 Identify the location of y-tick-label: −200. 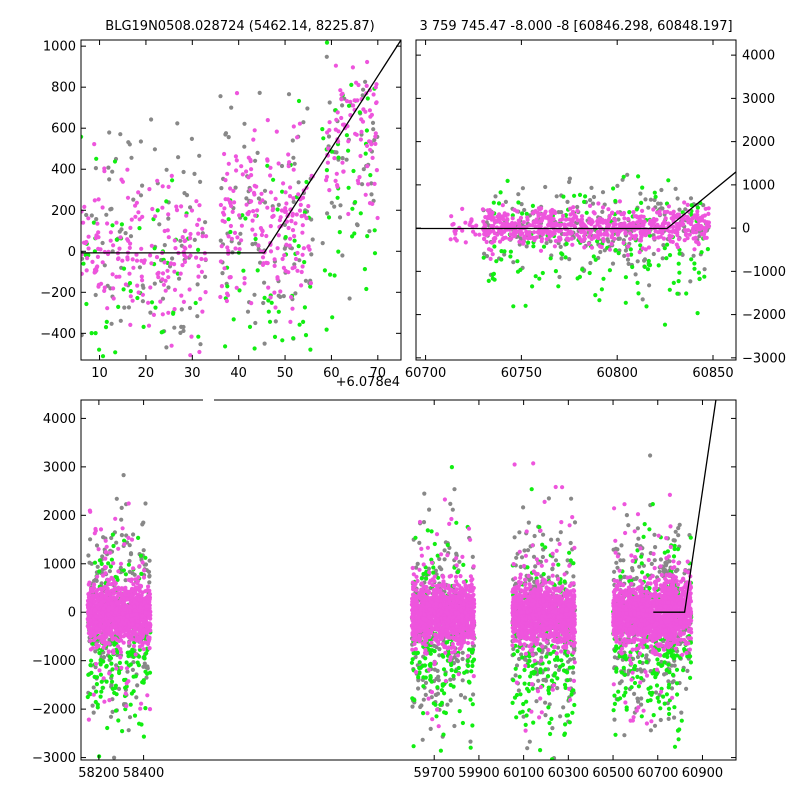
(58, 293).